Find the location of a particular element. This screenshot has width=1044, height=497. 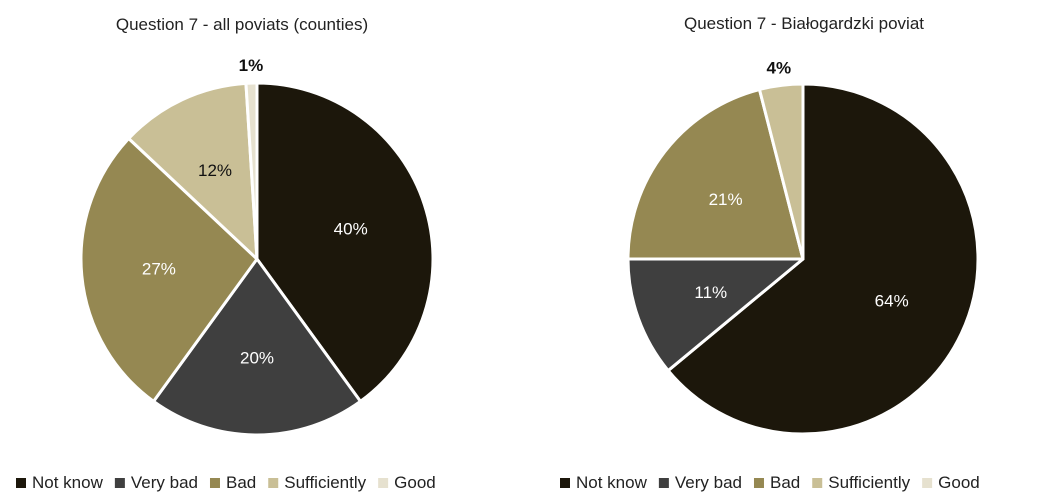

slice-label-good: 1% is located at coordinates (251, 65).